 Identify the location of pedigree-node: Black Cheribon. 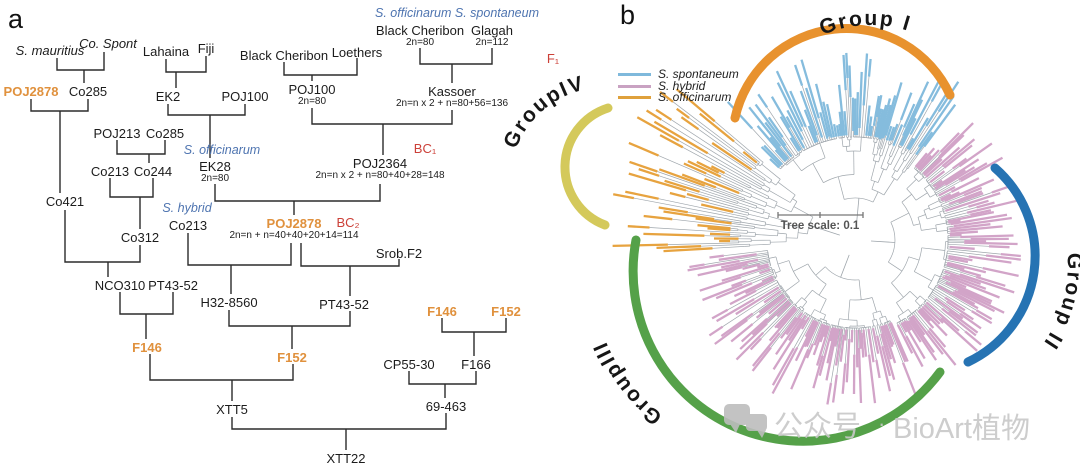
(284, 55).